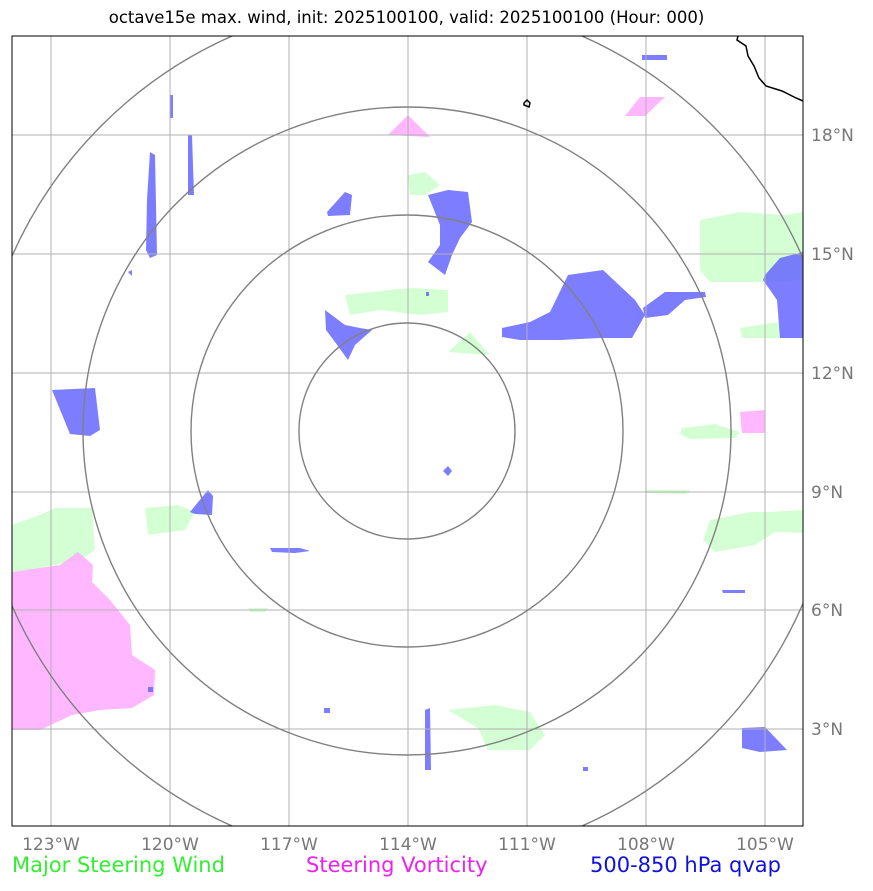 This screenshot has width=873, height=891. What do you see at coordinates (832, 433) in the screenshot?
I see `latitude-labels: 18°N 15°N 12°N 9°N 6°N 3°N` at bounding box center [832, 433].